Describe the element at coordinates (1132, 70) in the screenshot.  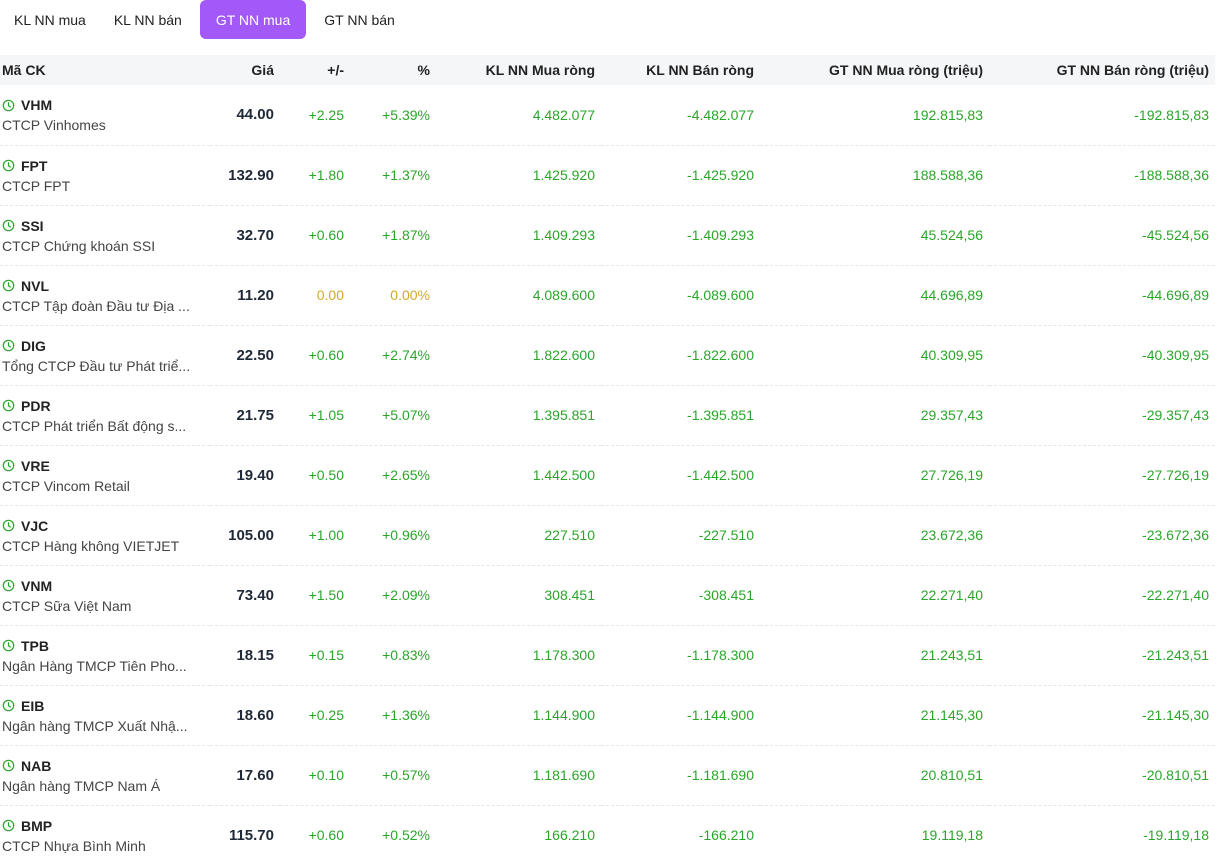
I see `header-gt-ban-rong: GT NN Bán ròng (triệu)` at that location.